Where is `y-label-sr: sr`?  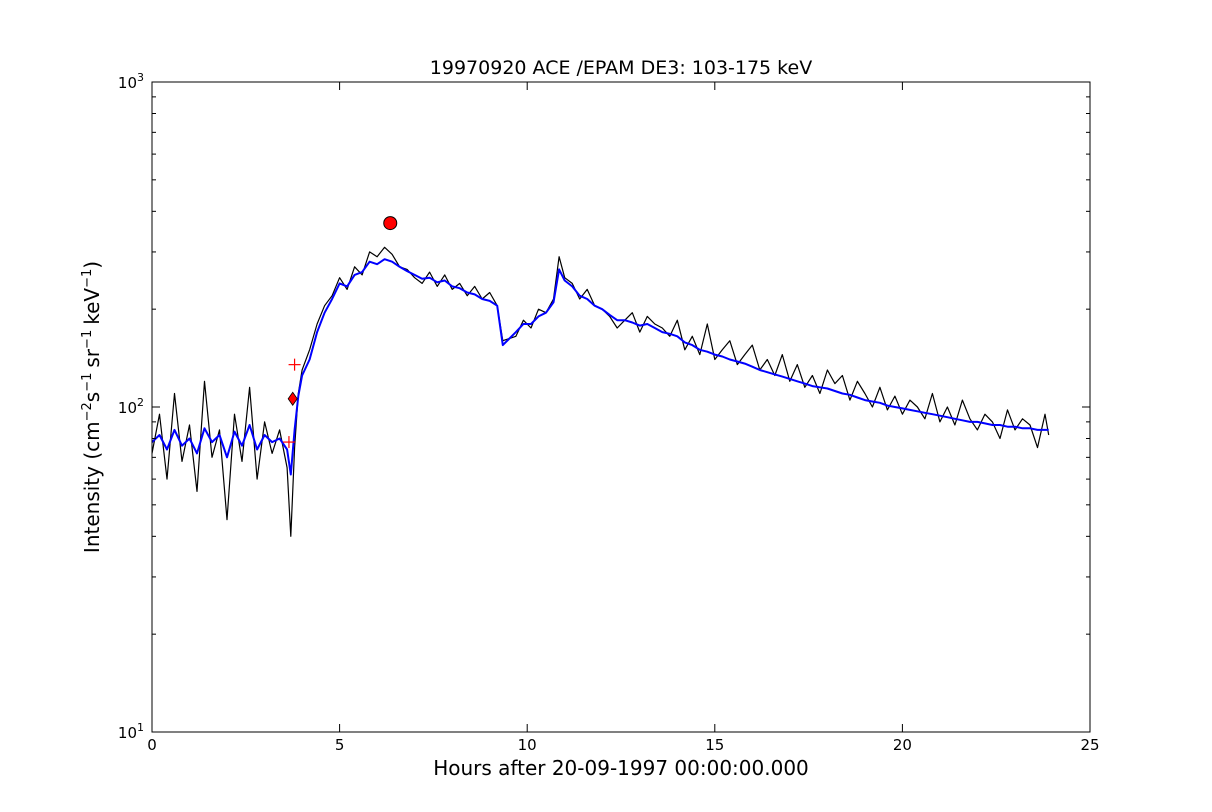
y-label-sr: sr is located at coordinates (92, 357).